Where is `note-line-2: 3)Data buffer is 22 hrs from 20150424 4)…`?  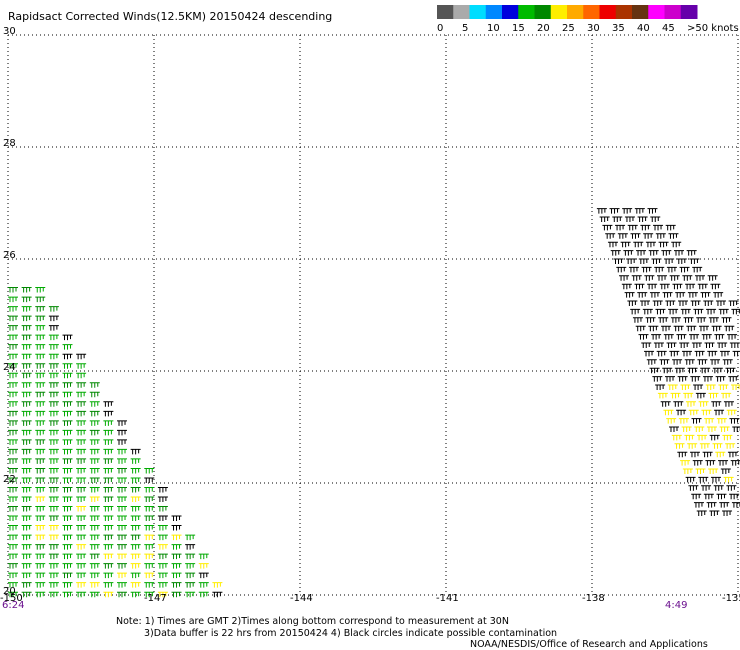
note-line-2: 3)Data buffer is 22 hrs from 20150424 4)… is located at coordinates (350, 633).